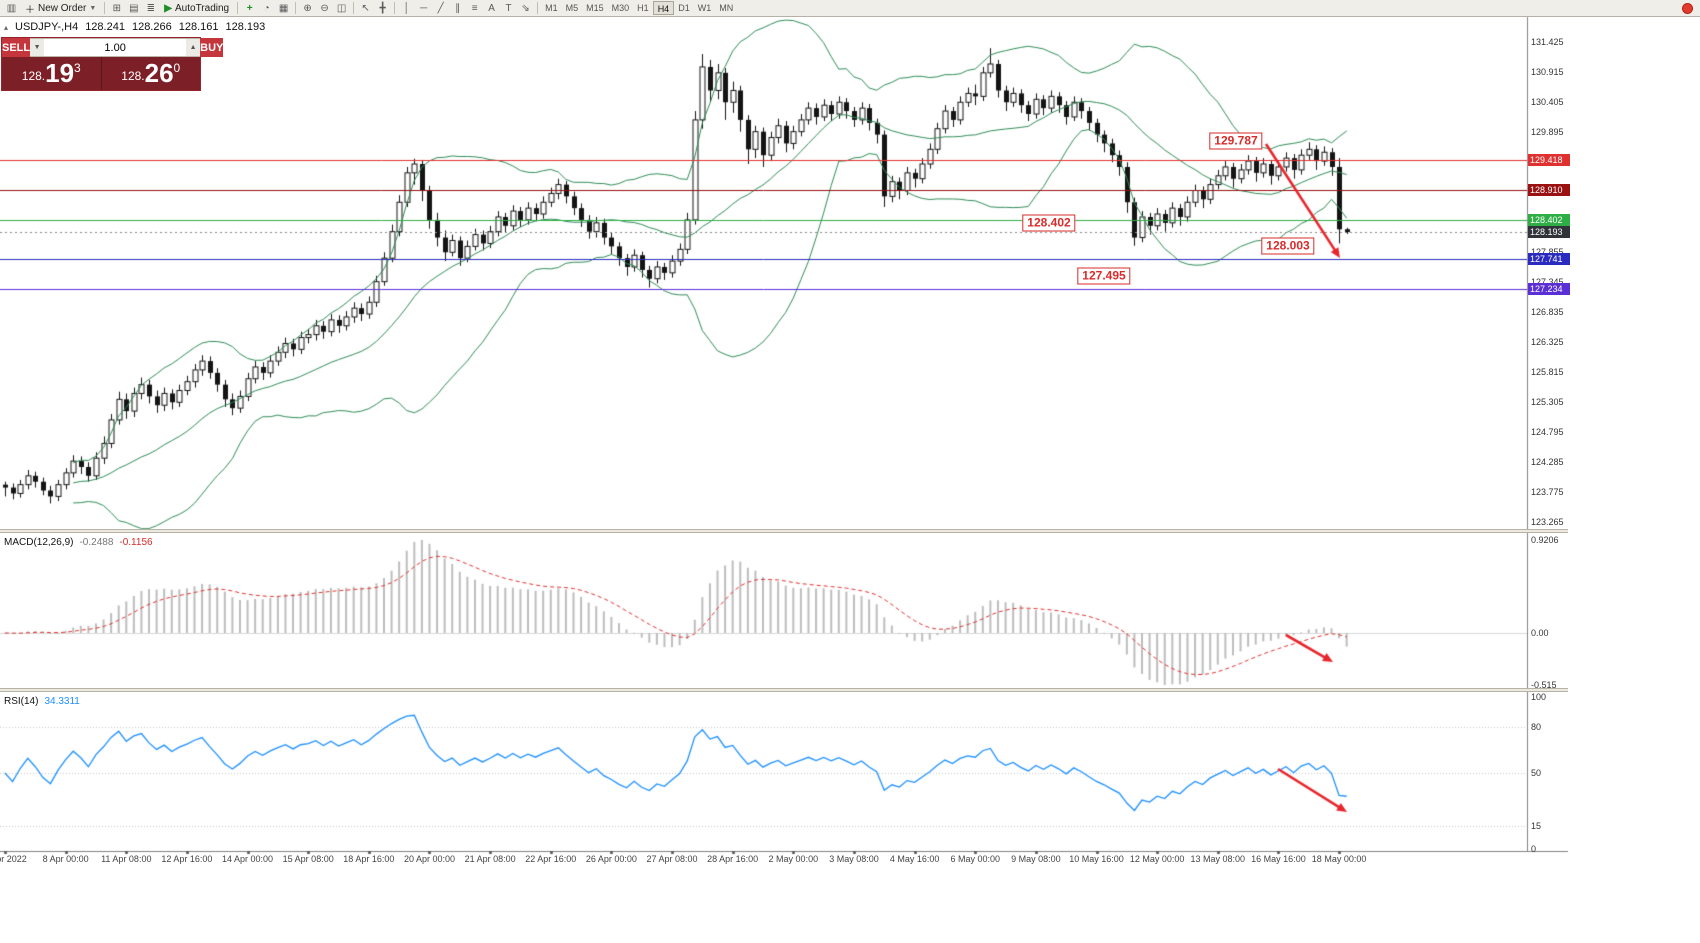 The width and height of the screenshot is (1700, 943). What do you see at coordinates (474, 8) in the screenshot?
I see `fibonacci-icon: ≡` at bounding box center [474, 8].